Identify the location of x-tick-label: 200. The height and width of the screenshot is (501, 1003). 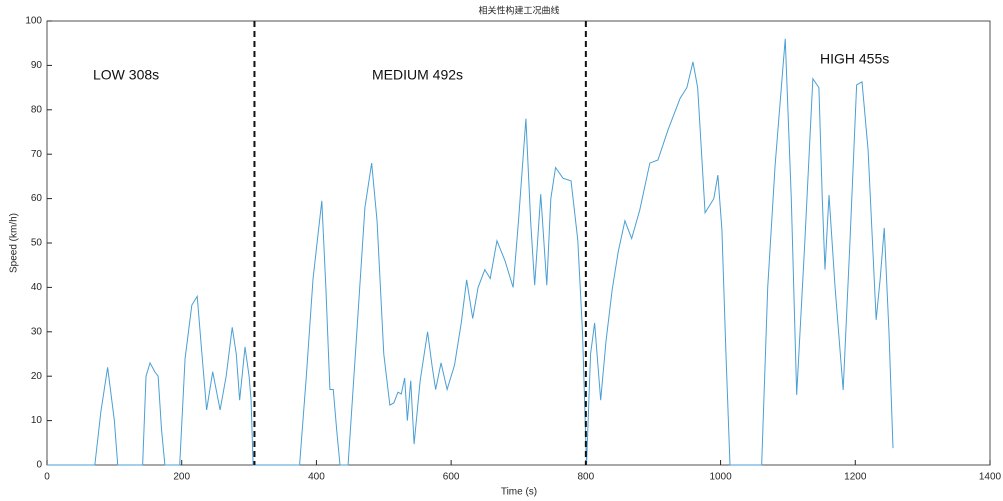
(181, 477).